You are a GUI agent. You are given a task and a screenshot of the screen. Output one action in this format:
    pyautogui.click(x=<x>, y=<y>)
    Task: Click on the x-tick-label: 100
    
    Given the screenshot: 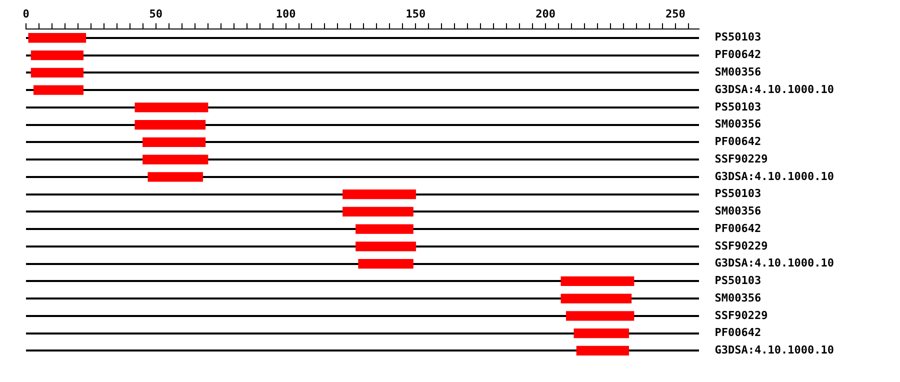 What is the action you would take?
    pyautogui.click(x=286, y=13)
    